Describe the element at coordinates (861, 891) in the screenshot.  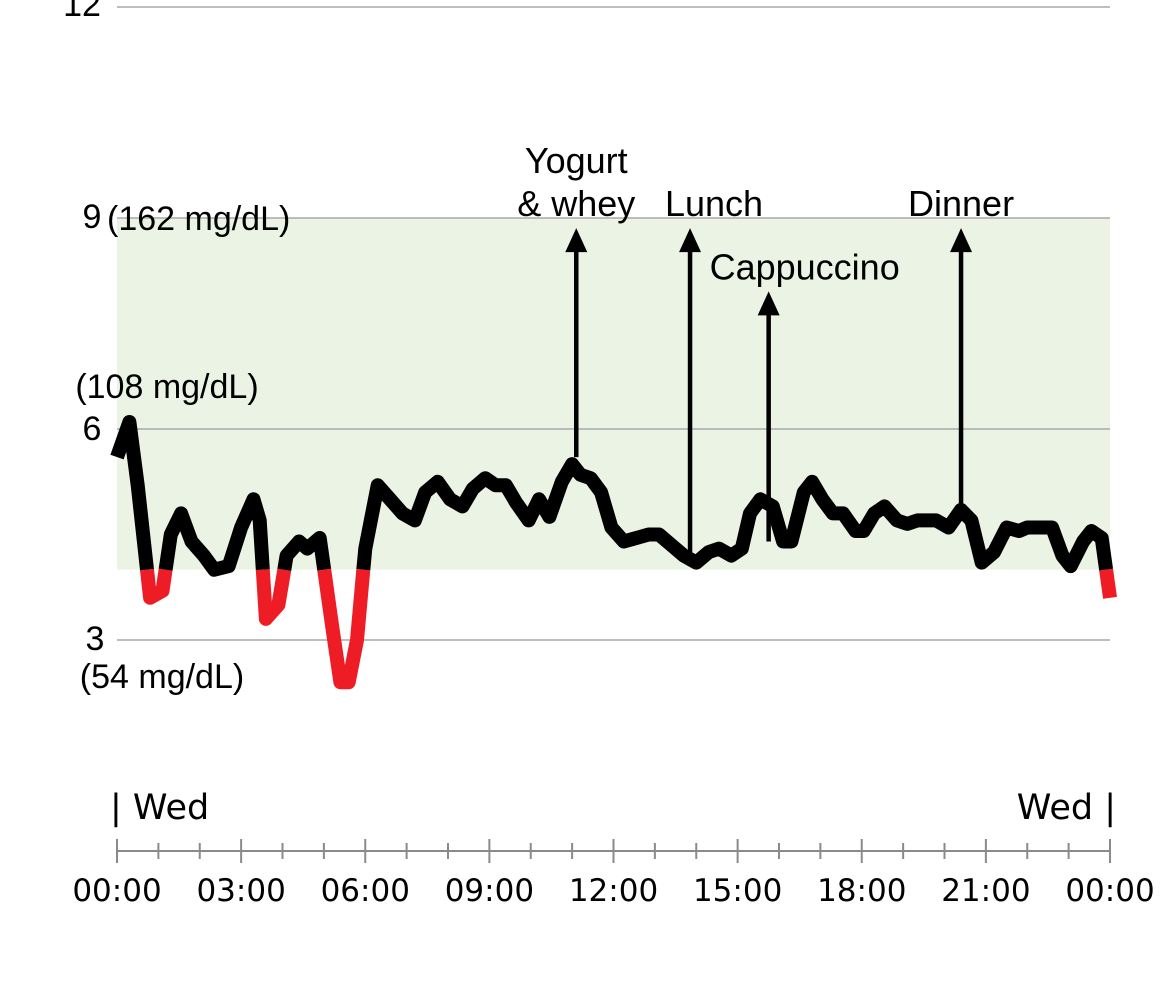
I see `x-tick-label-6: 18:00` at that location.